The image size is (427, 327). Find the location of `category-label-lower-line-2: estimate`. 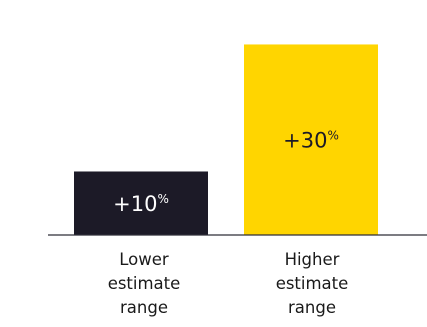

category-label-lower-line-2: estimate is located at coordinates (144, 283).